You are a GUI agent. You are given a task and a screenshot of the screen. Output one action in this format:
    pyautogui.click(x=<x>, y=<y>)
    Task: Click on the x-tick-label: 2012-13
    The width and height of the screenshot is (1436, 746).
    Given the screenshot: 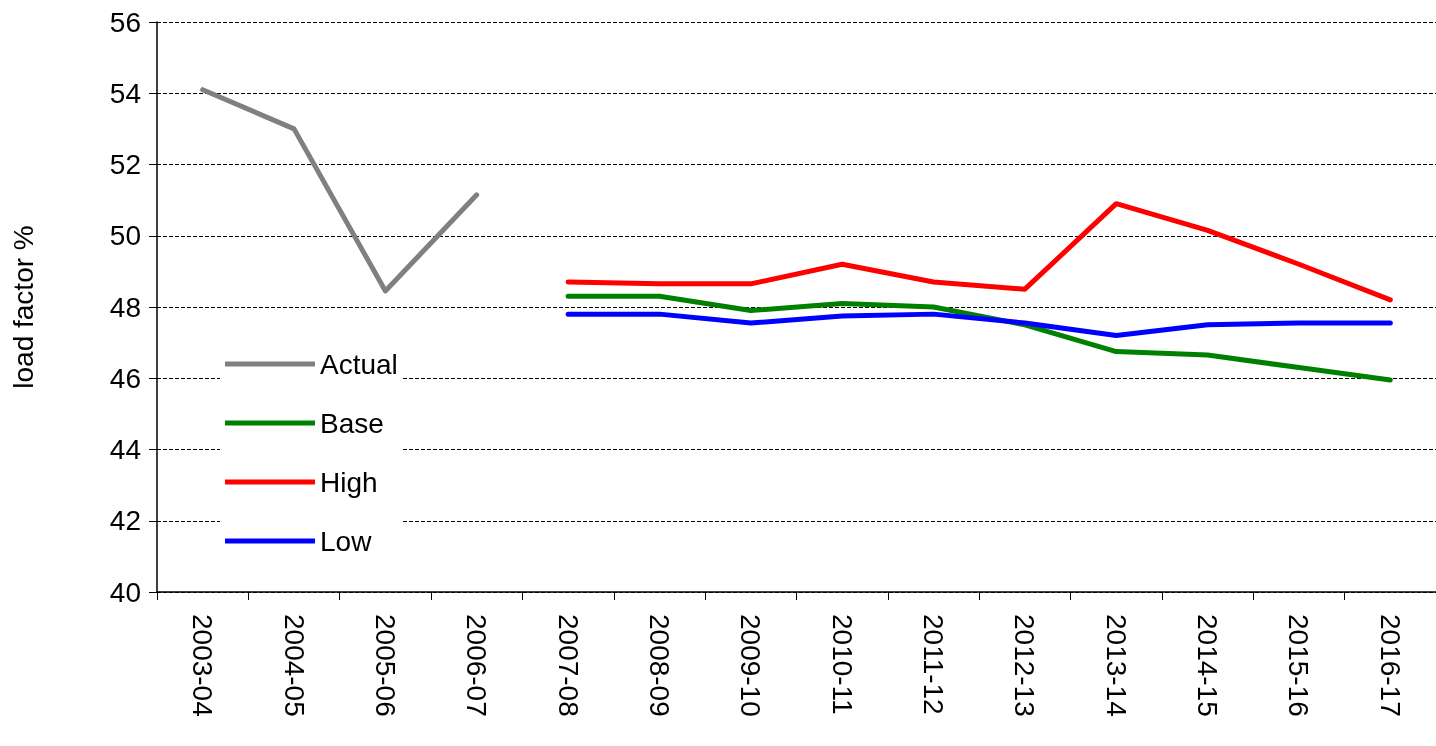 What is the action you would take?
    pyautogui.click(x=1025, y=665)
    